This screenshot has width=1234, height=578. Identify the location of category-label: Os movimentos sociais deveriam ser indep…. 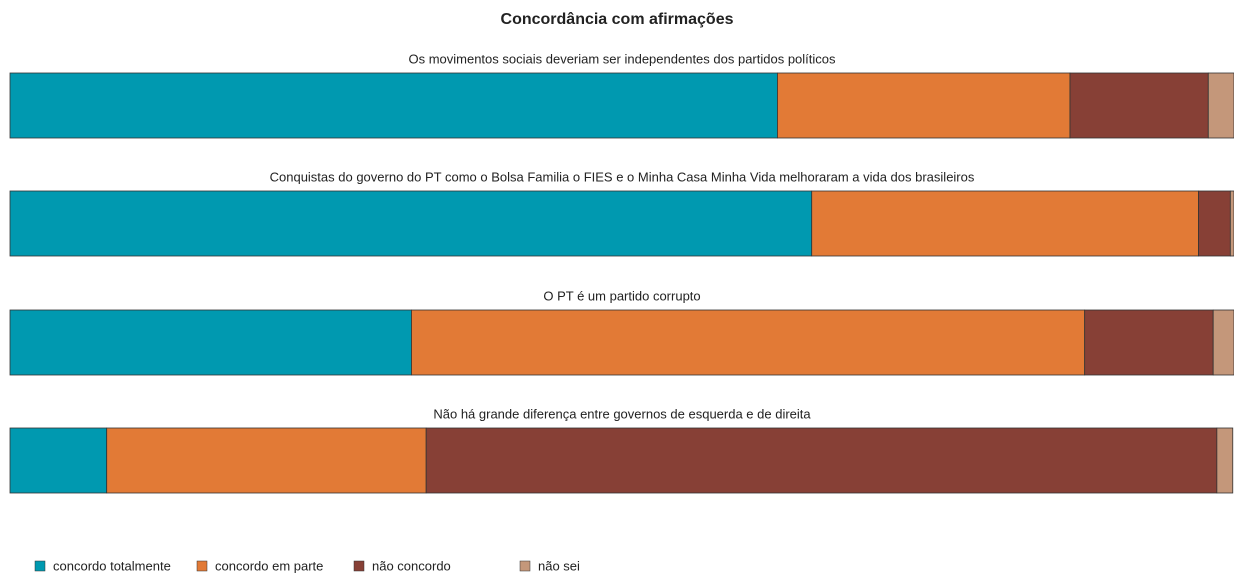
(622, 58).